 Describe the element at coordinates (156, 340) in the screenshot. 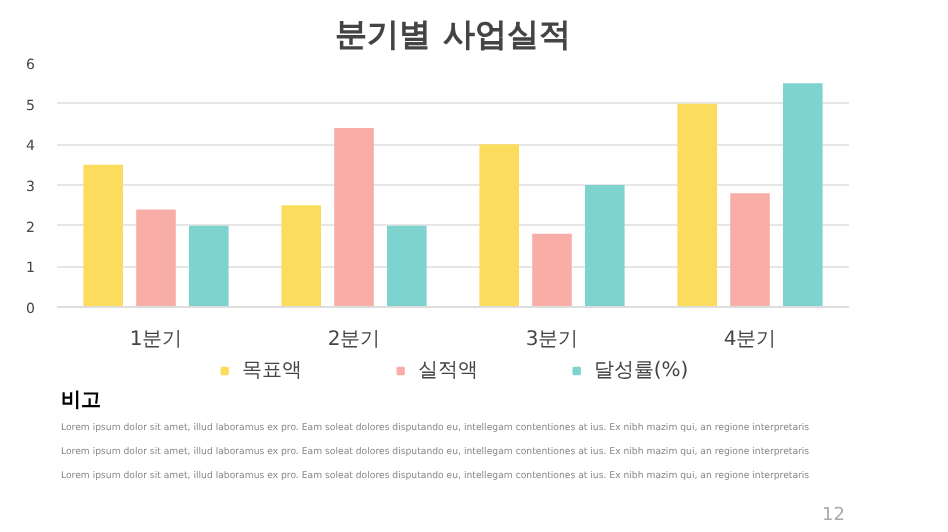

I see `x-tick-label: 1분기` at that location.